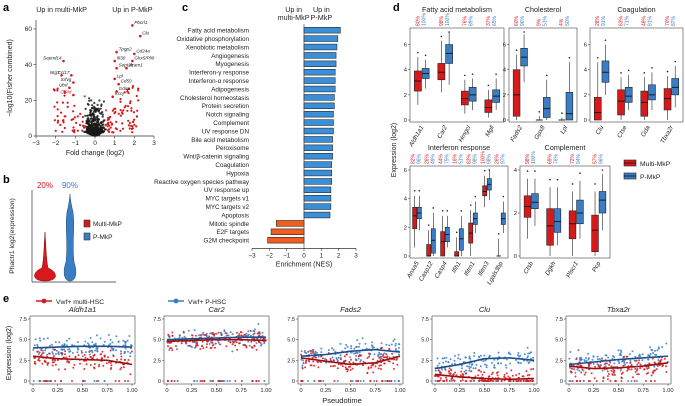 This screenshot has height=406, width=685. Describe the element at coordinates (470, 269) in the screenshot. I see `box-gene-label: Ifitm1` at that location.